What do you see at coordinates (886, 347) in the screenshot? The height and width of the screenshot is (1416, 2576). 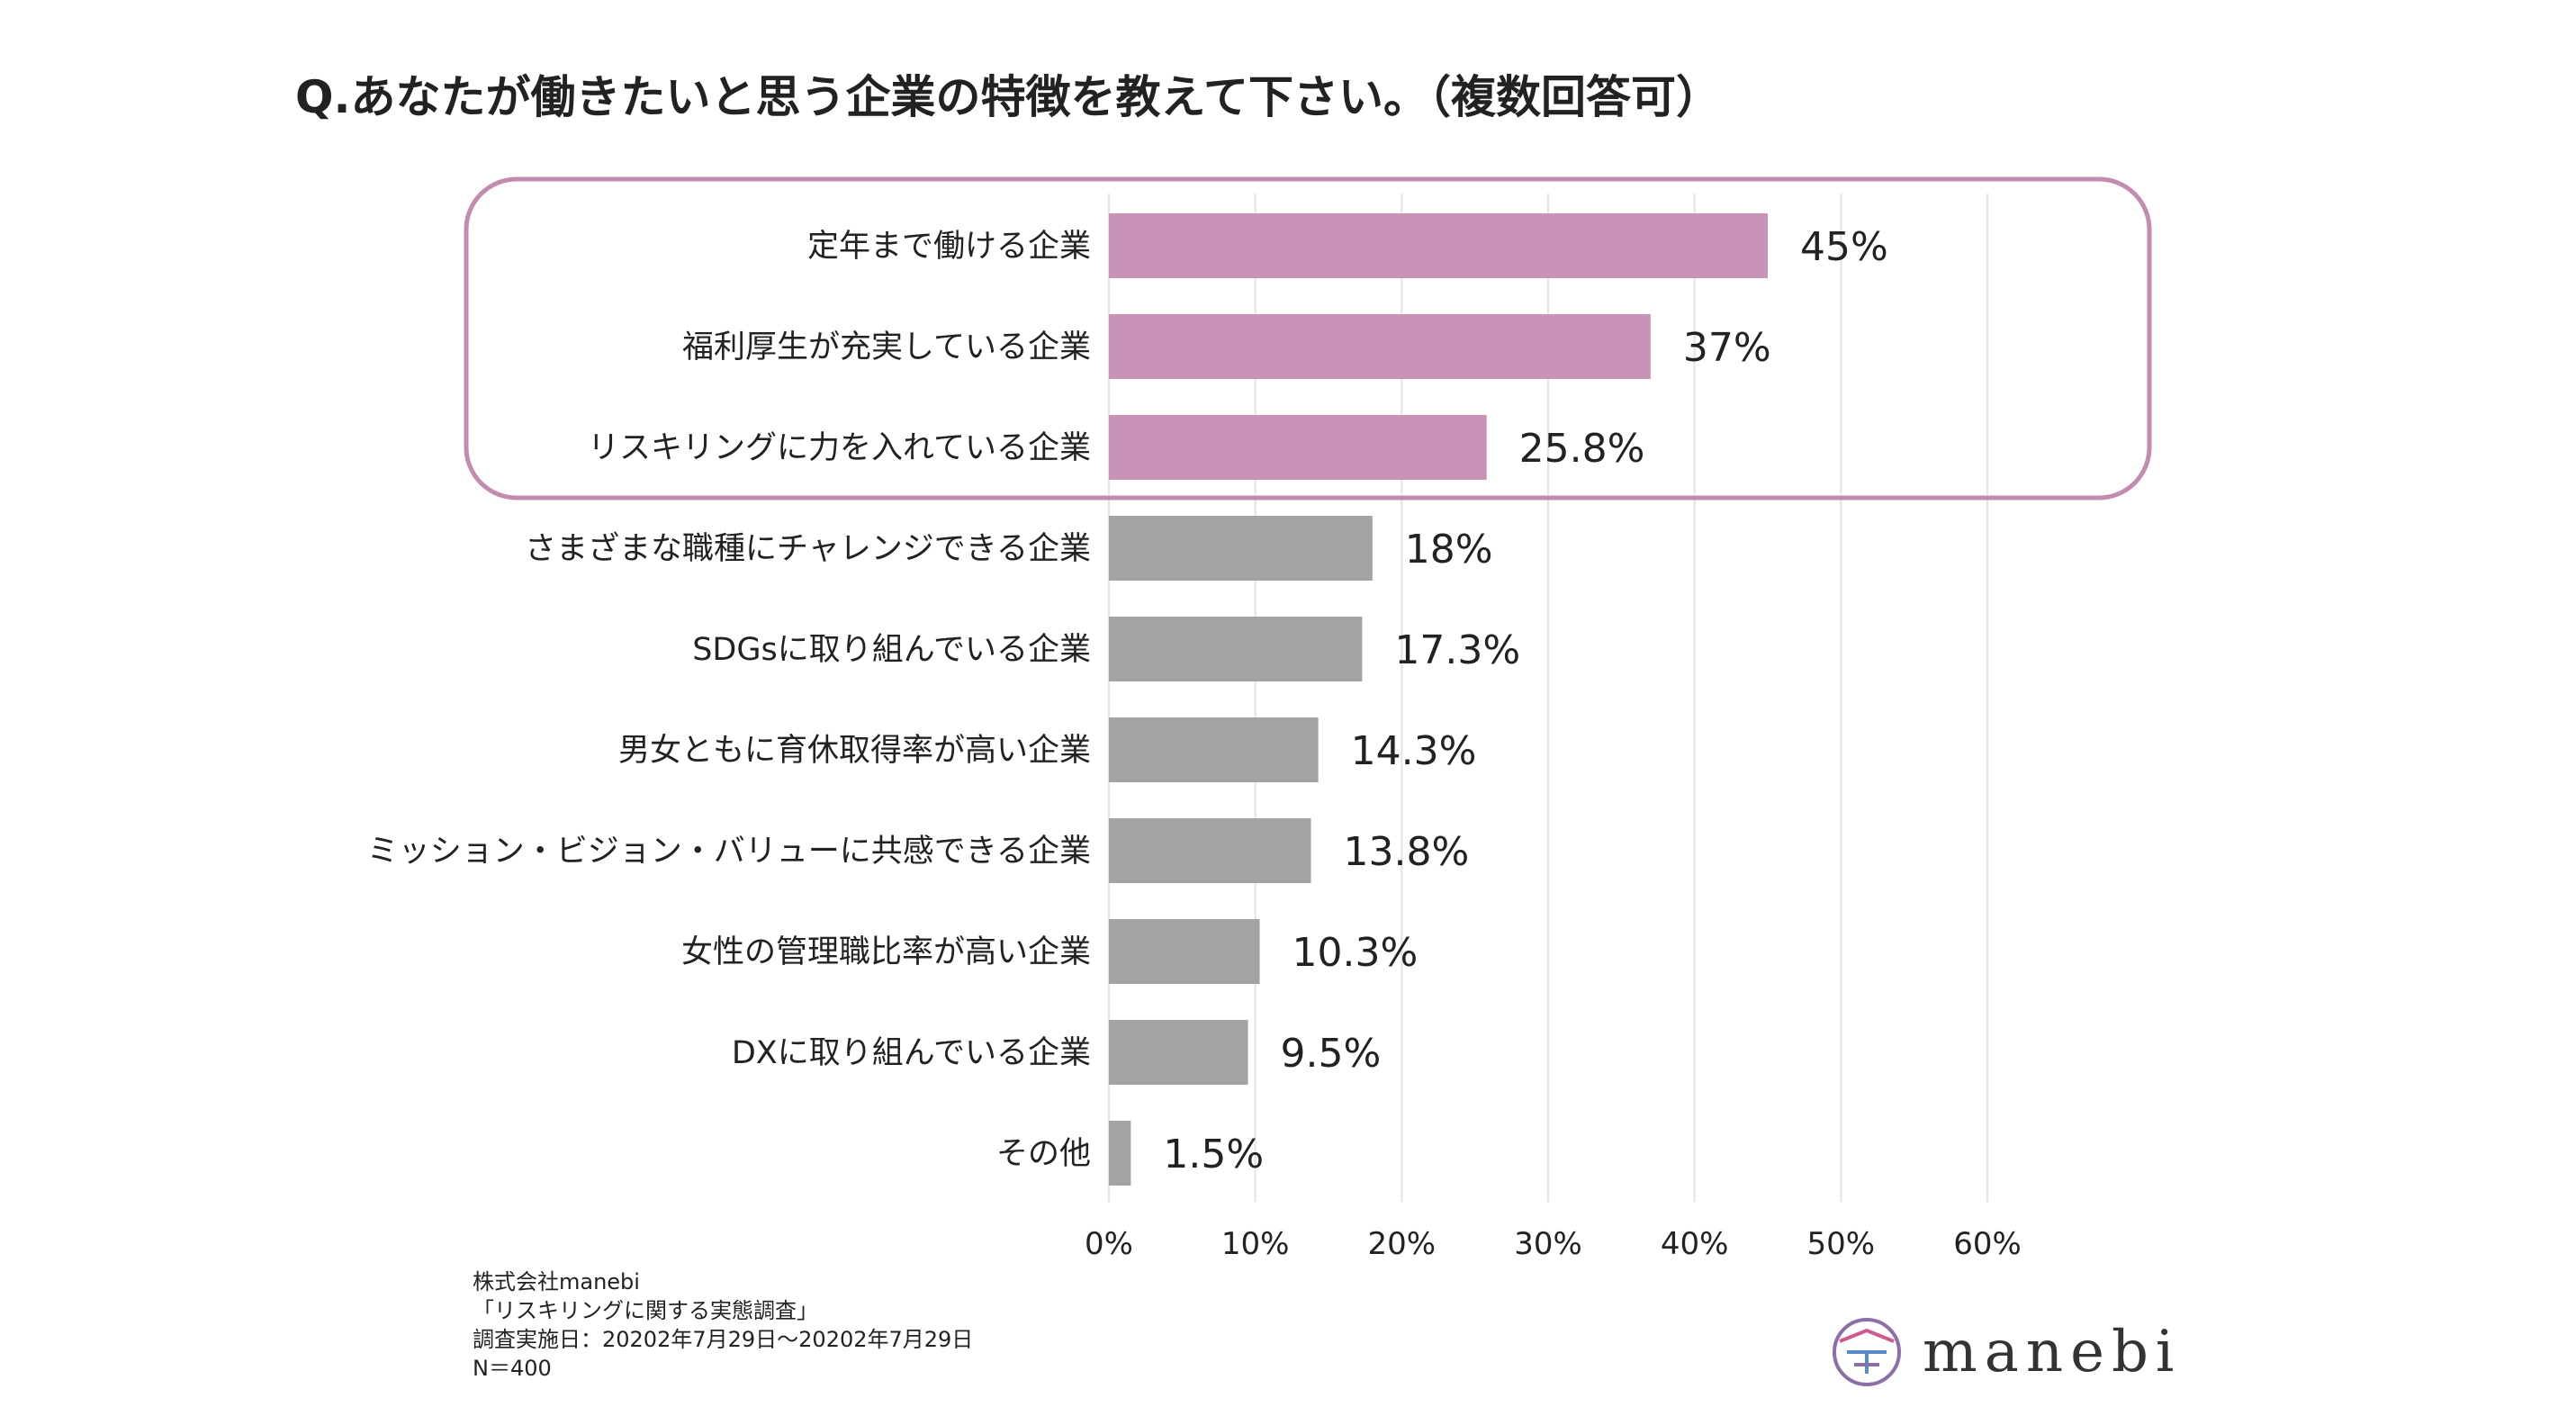 I see `category-label: 福利厚生が充実している企業` at bounding box center [886, 347].